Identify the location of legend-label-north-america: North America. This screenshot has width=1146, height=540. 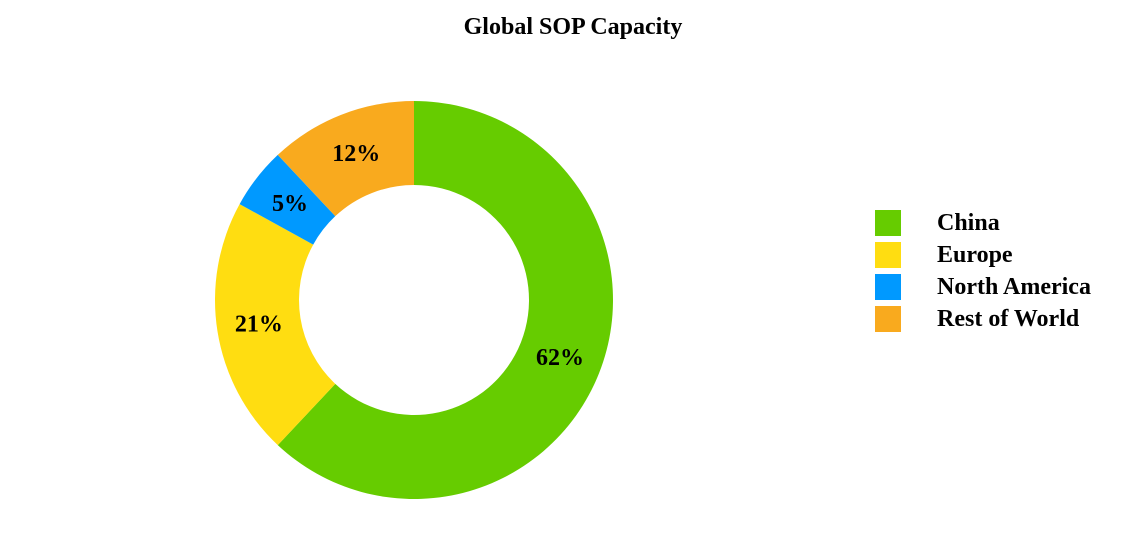
(1014, 286).